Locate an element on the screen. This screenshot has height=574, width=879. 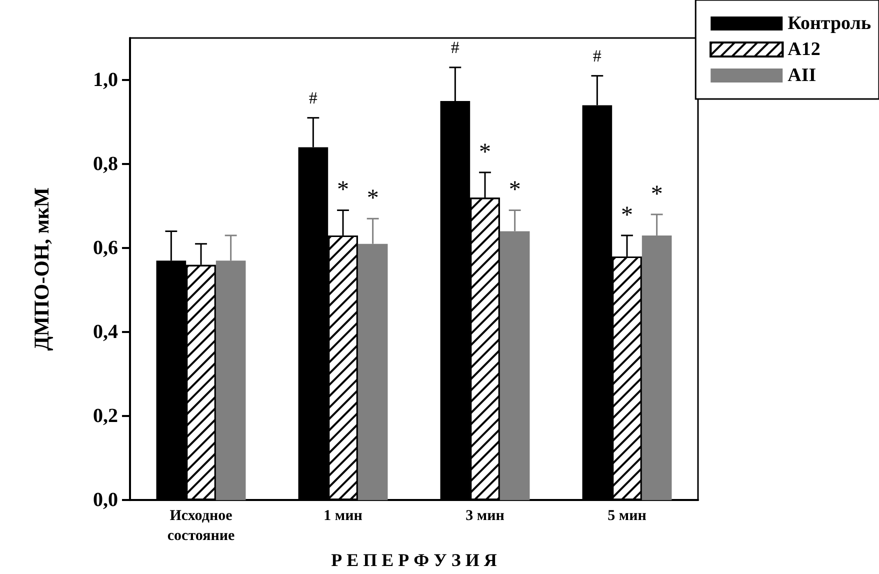
x-tick-label: Исходное состояние is located at coordinates (201, 526).